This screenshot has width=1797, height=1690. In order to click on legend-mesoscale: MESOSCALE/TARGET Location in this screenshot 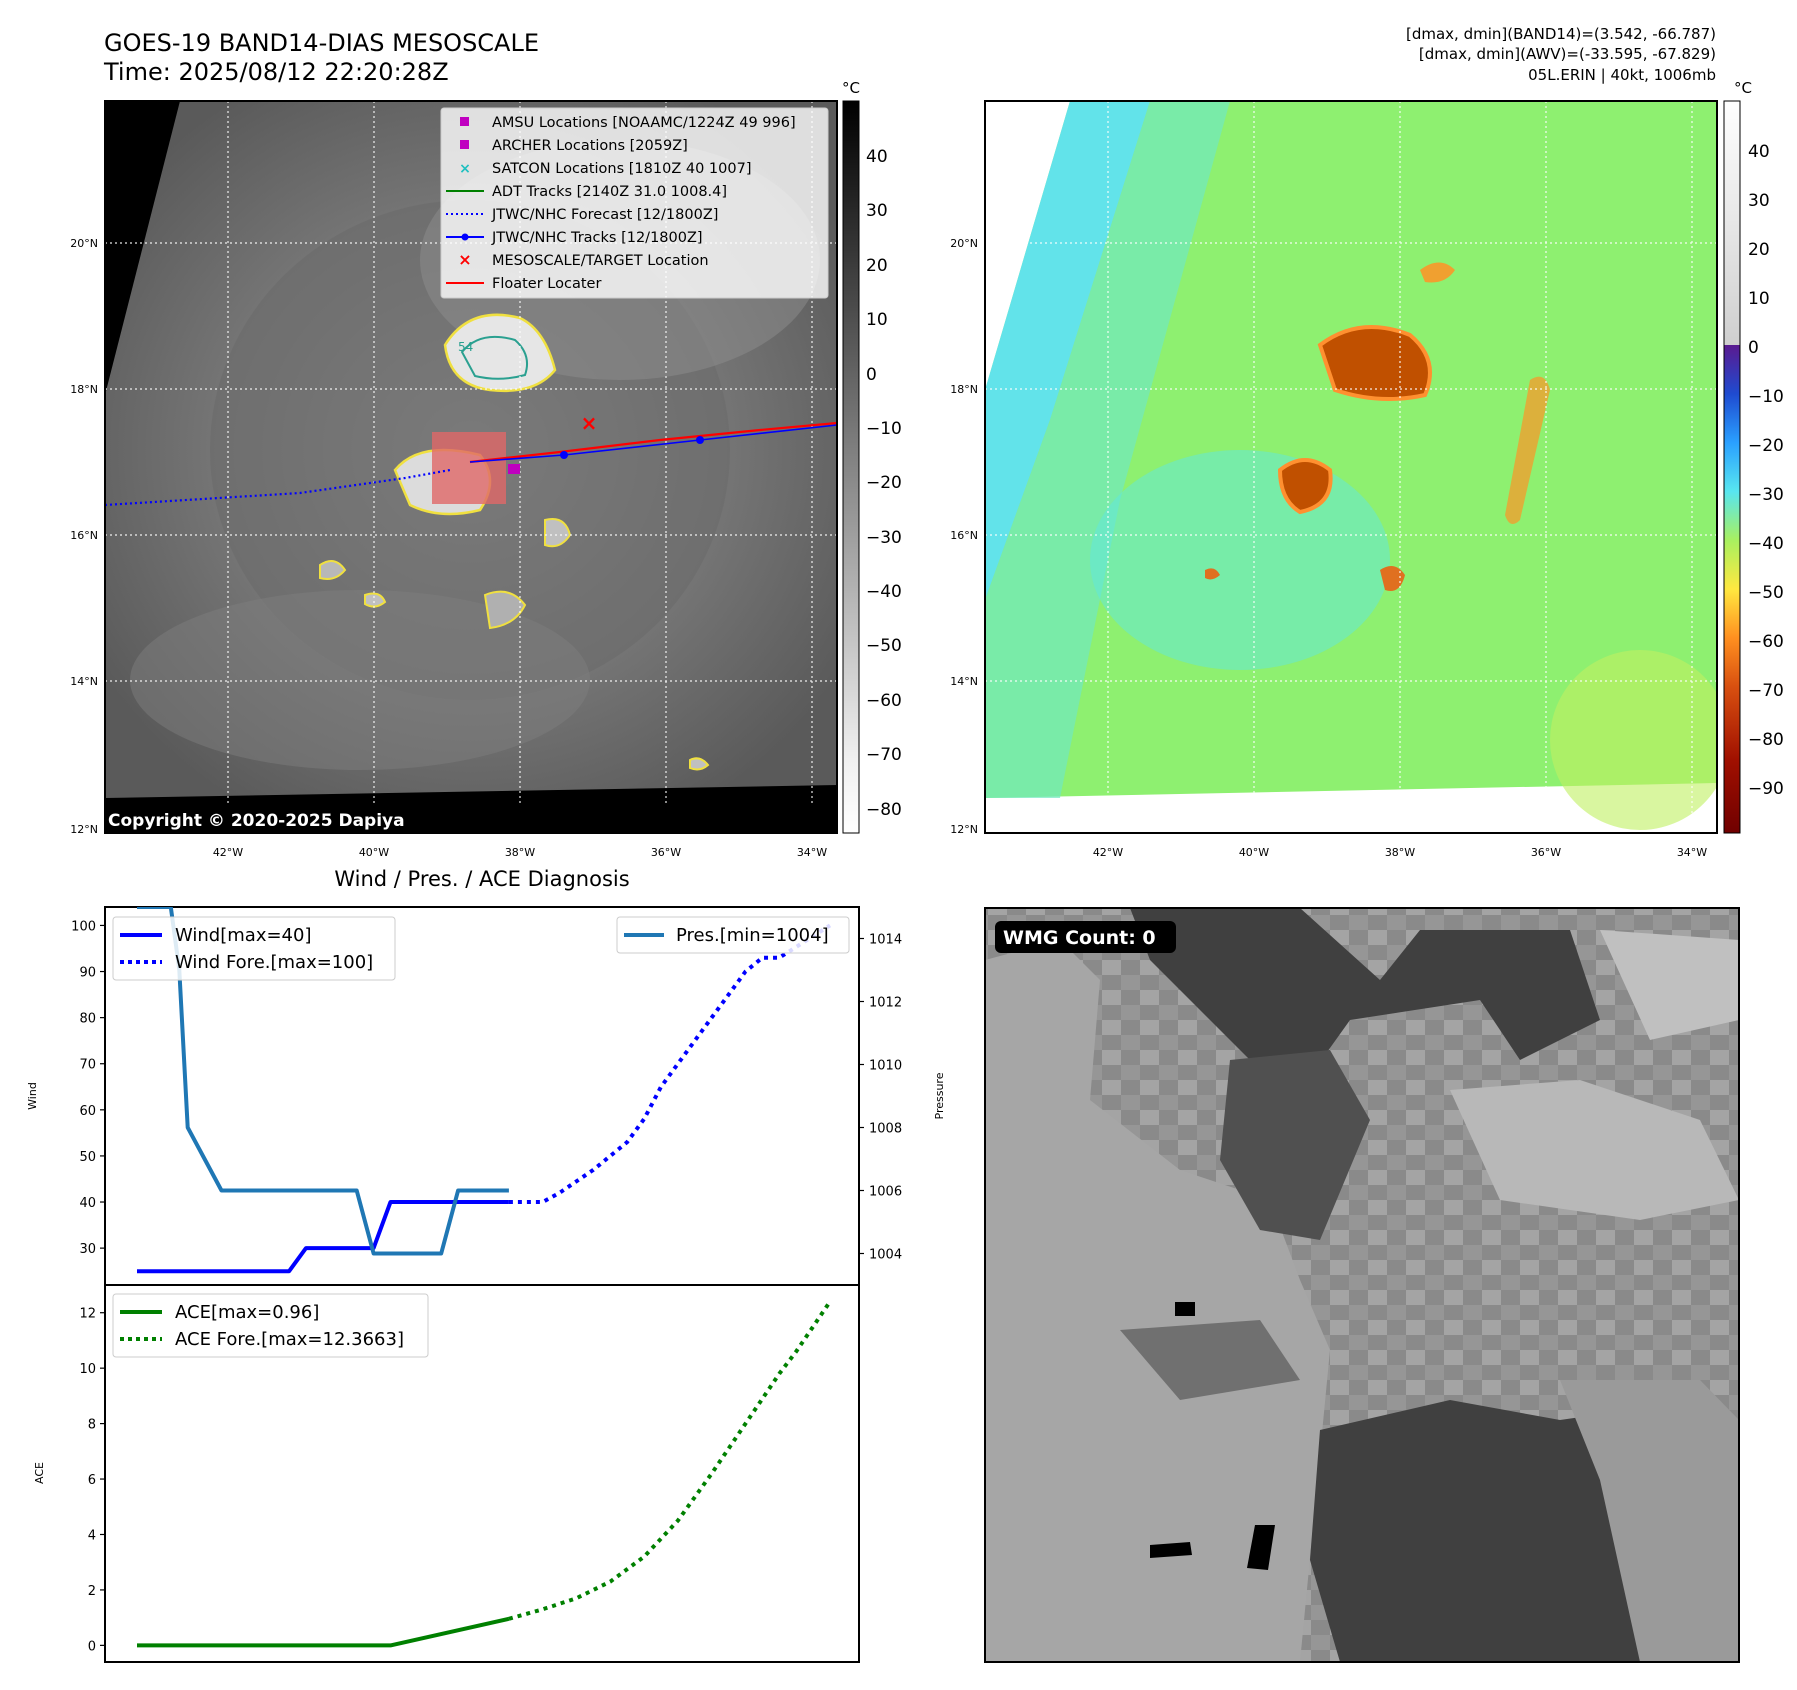, I will do `click(600, 261)`.